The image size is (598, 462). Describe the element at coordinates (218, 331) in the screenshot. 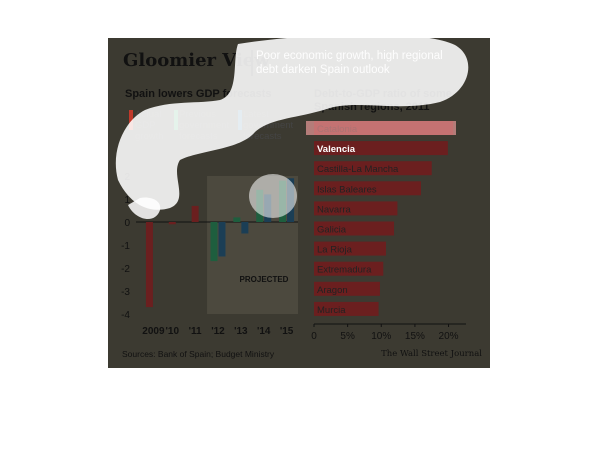

I see `x-tick-label: '12` at that location.